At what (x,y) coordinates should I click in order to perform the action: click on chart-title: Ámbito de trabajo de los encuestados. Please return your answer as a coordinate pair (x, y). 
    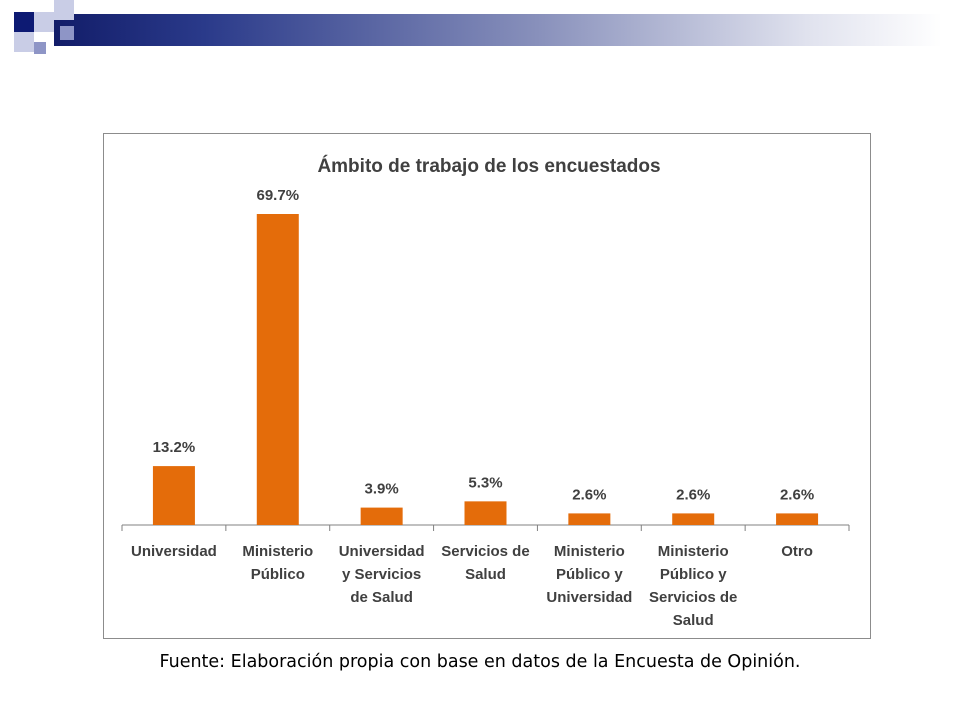
    Looking at the image, I should click on (488, 166).